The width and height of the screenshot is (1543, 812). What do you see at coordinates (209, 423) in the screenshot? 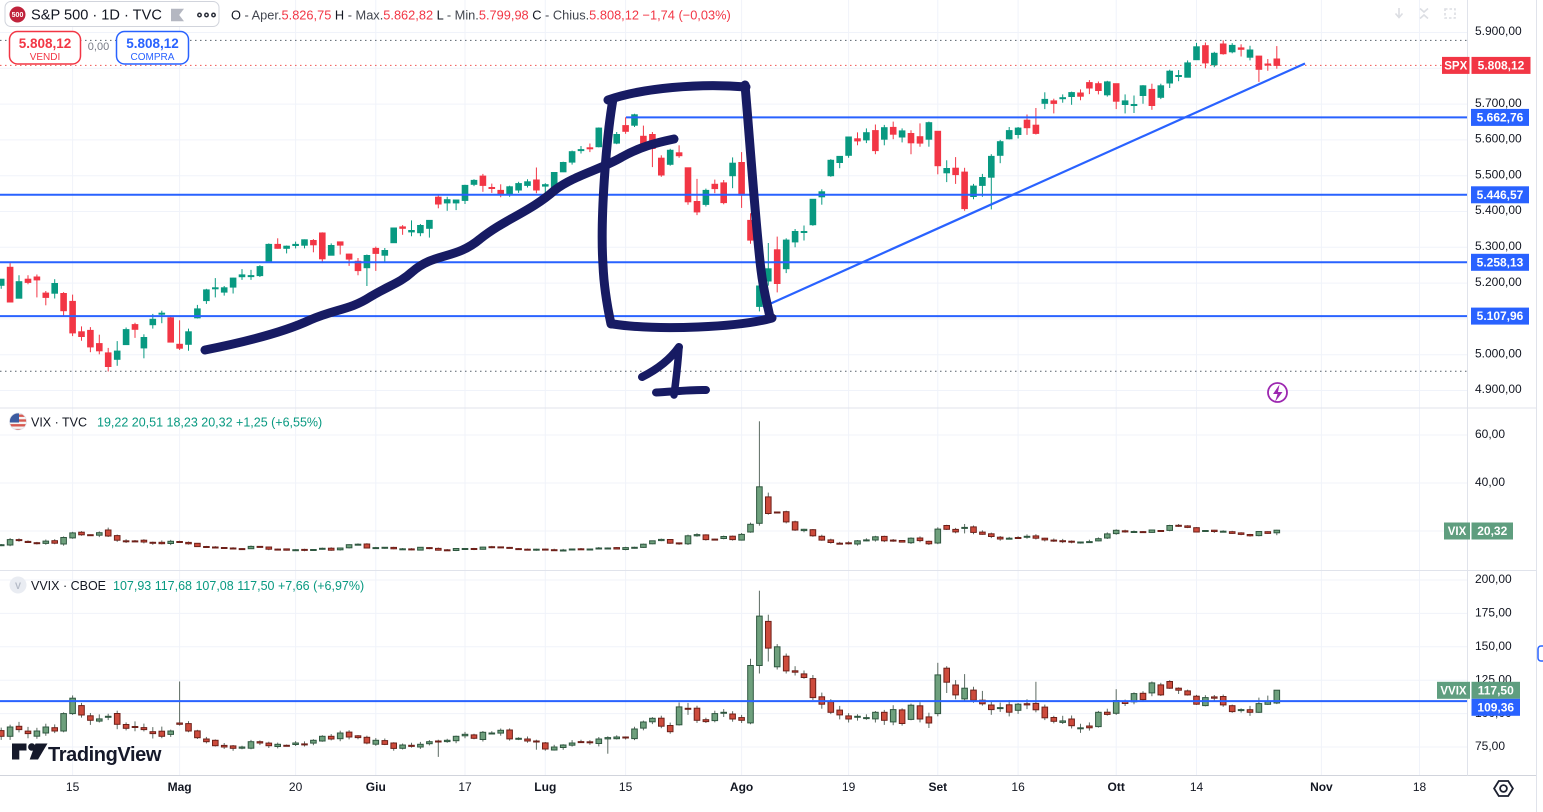
I see `svg-text:19,22 20,51 18,23 20,32 +1: 19,22 20,51 18,23 20,32 +1,25 (+6,55%)` at bounding box center [209, 423].